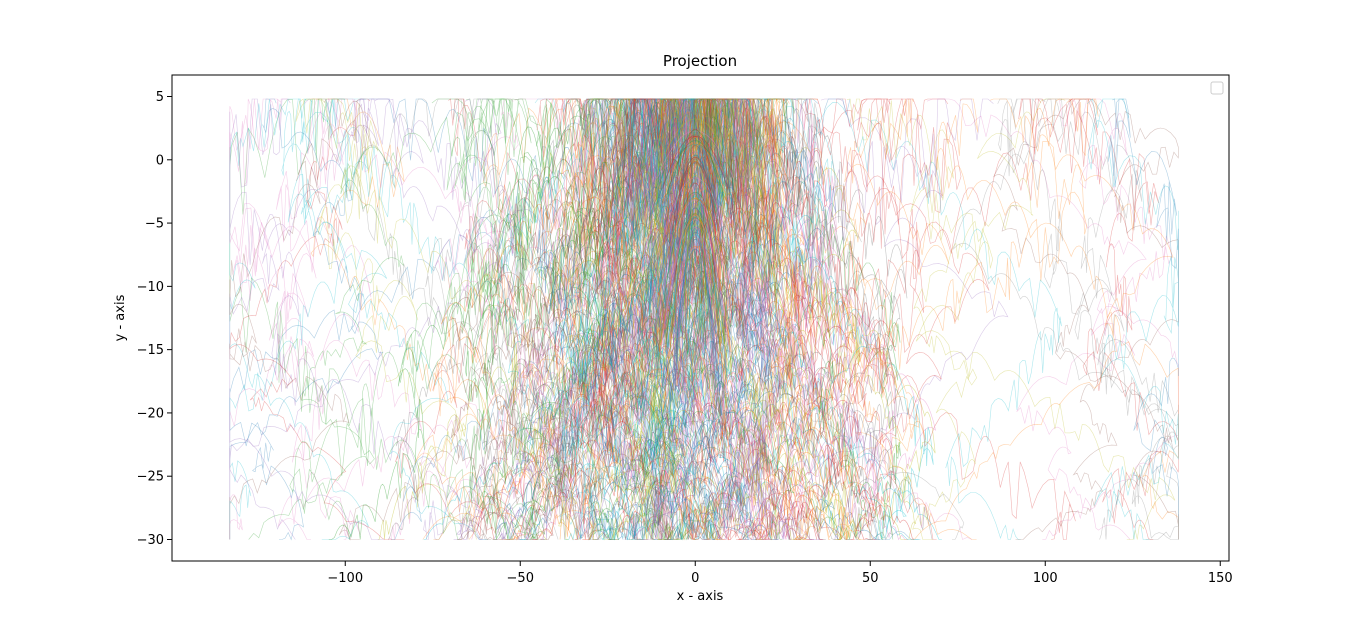 Image resolution: width=1366 pixels, height=629 pixels. What do you see at coordinates (695, 578) in the screenshot?
I see `x-tick-label: 0` at bounding box center [695, 578].